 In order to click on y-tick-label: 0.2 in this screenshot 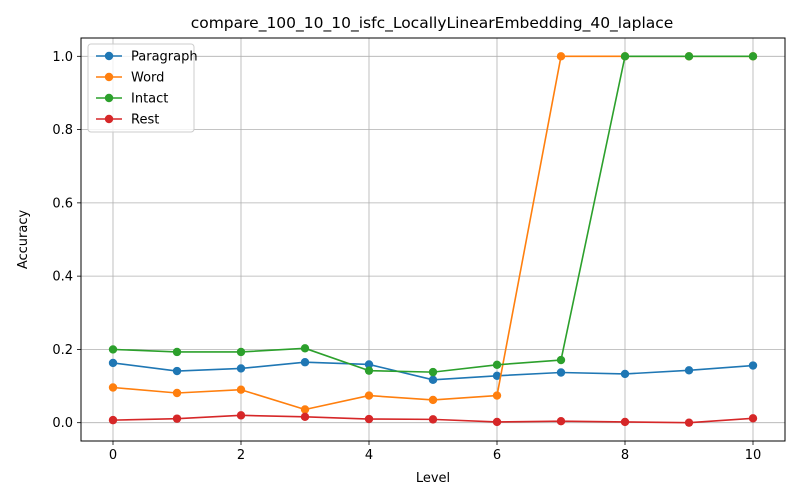, I will do `click(62, 350)`.